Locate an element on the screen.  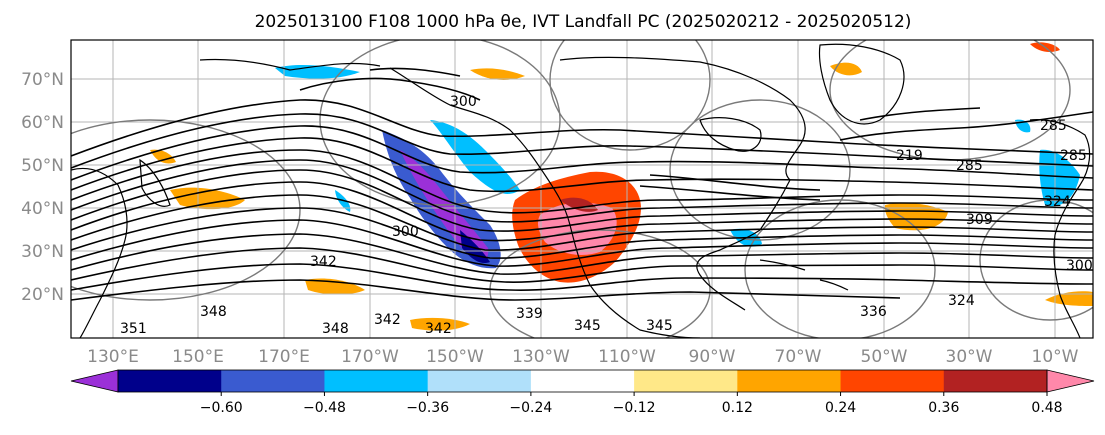
lon-label: 170°E is located at coordinates (284, 357).